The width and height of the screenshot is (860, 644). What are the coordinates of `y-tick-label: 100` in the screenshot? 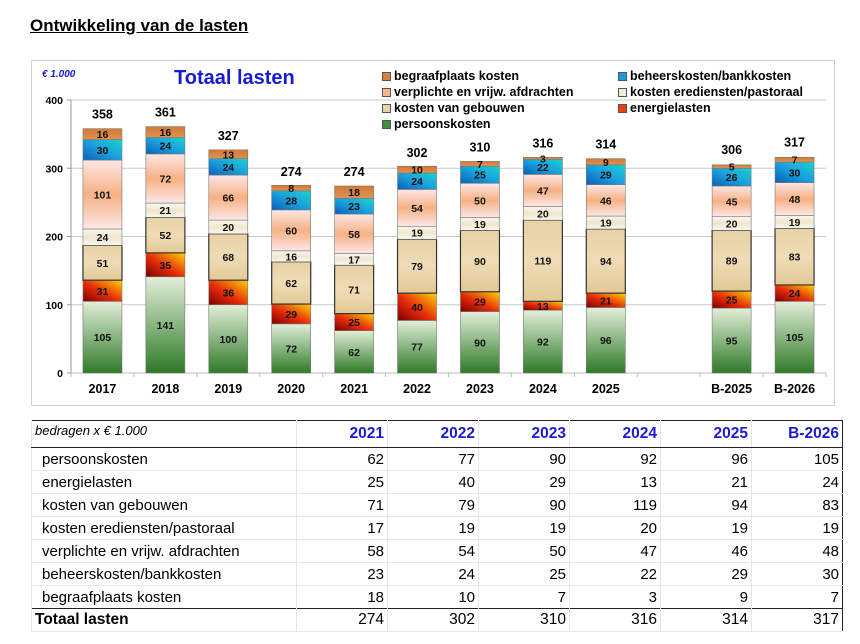 It's located at (54, 306).